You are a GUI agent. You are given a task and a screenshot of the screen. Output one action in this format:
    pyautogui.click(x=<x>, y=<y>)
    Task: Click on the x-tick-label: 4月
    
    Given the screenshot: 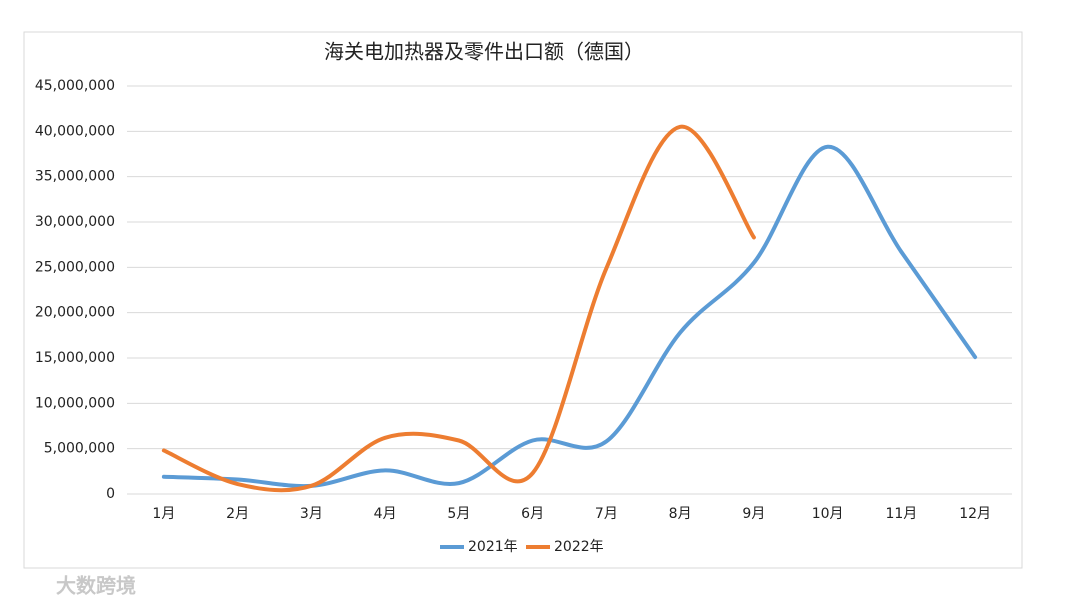 What is the action you would take?
    pyautogui.click(x=385, y=514)
    